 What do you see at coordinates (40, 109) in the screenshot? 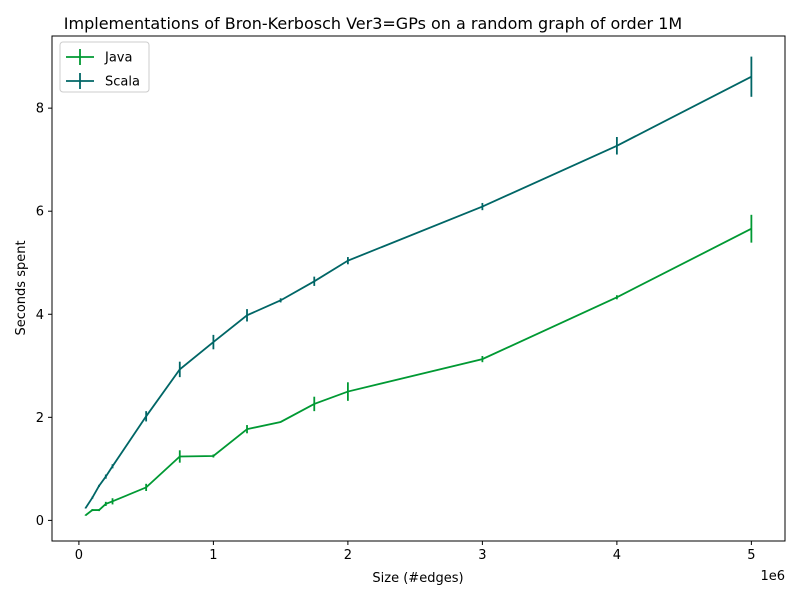
I see `y-tick-label: 8` at bounding box center [40, 109].